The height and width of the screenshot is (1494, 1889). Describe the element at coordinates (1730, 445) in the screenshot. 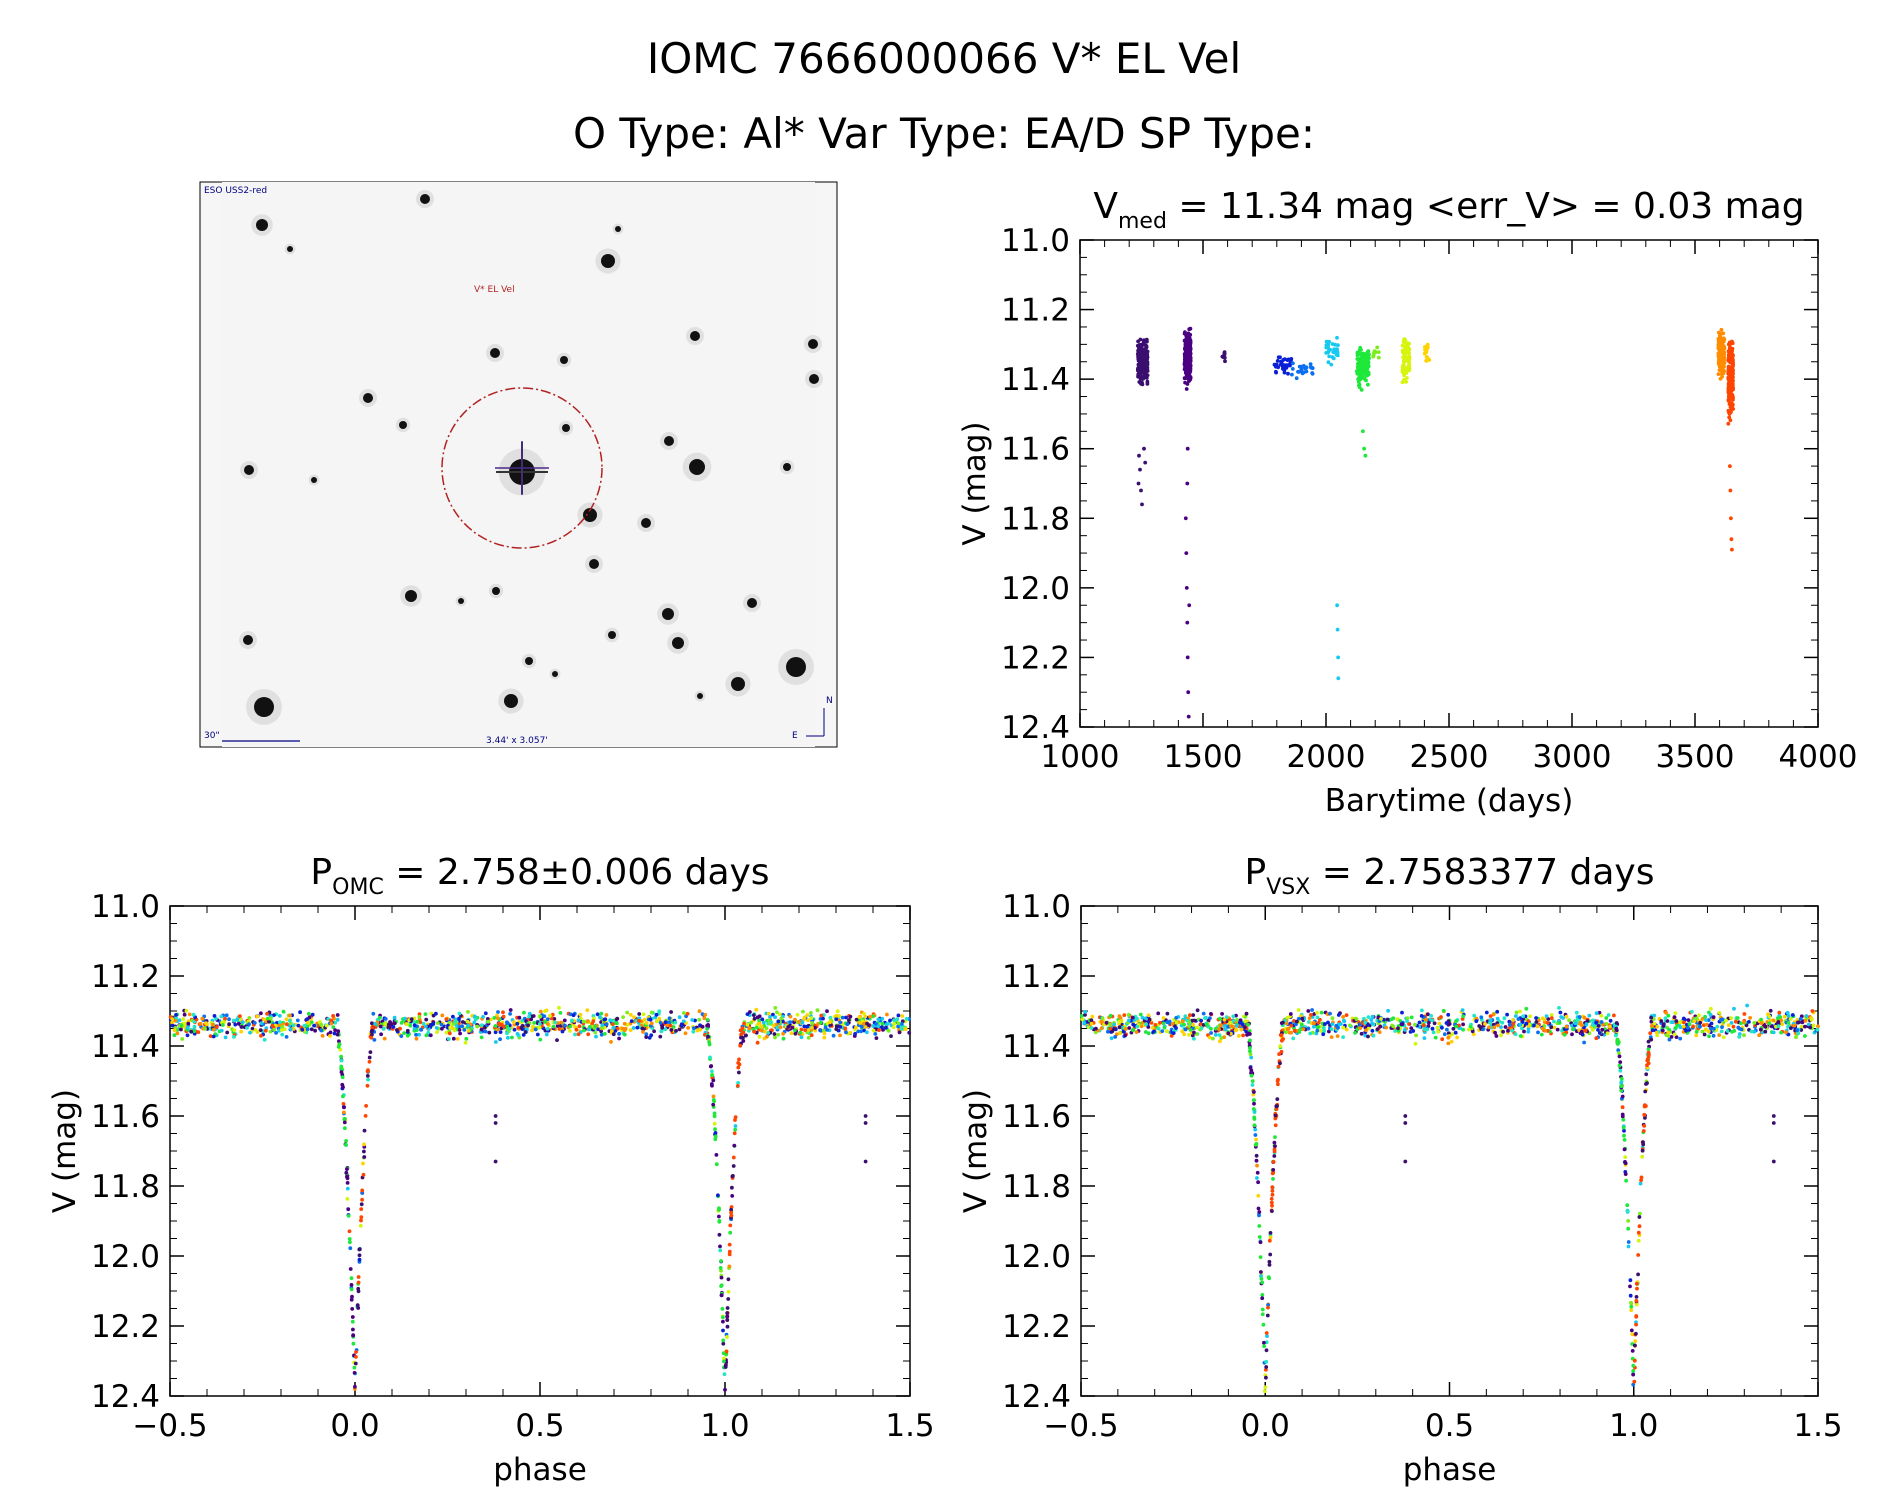

I see `lightcurve-series` at that location.